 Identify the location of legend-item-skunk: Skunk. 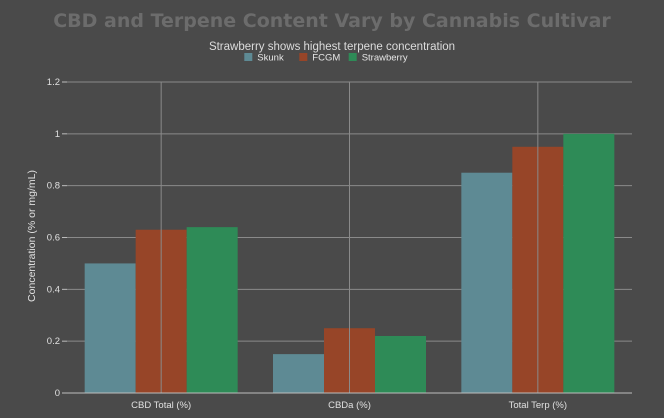
(264, 58).